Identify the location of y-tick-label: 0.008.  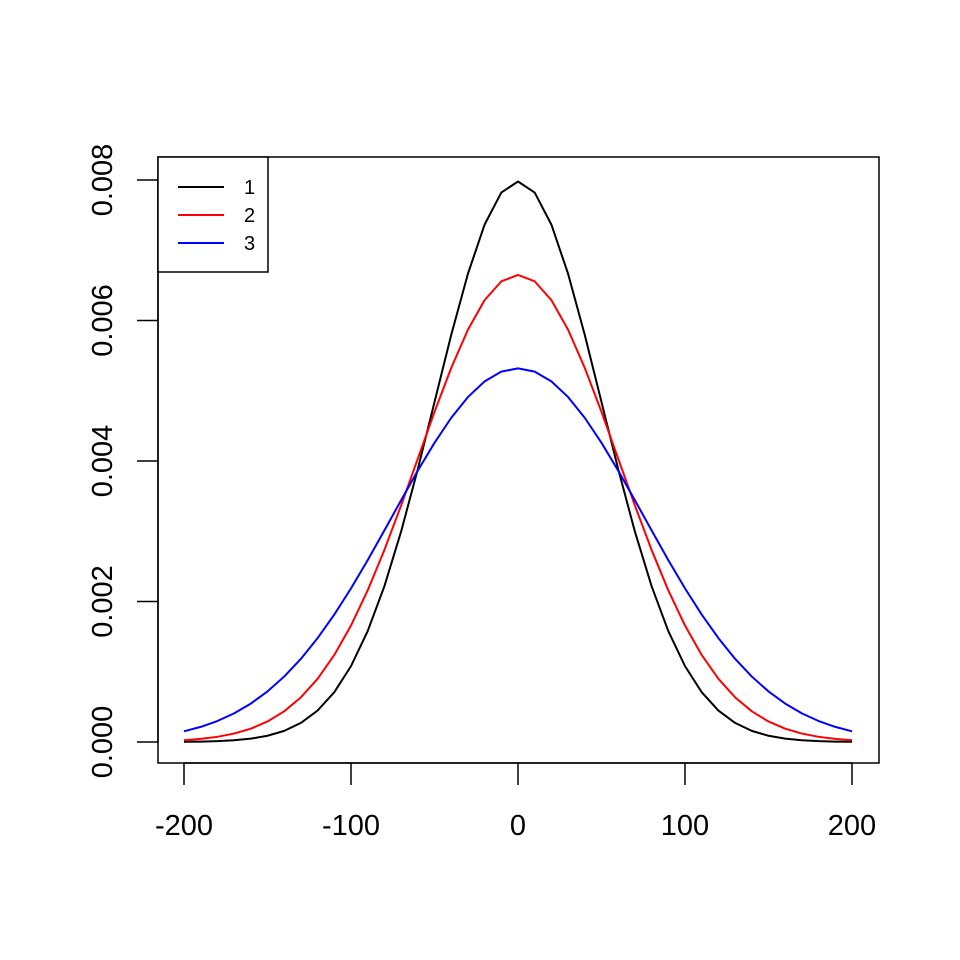
(103, 180).